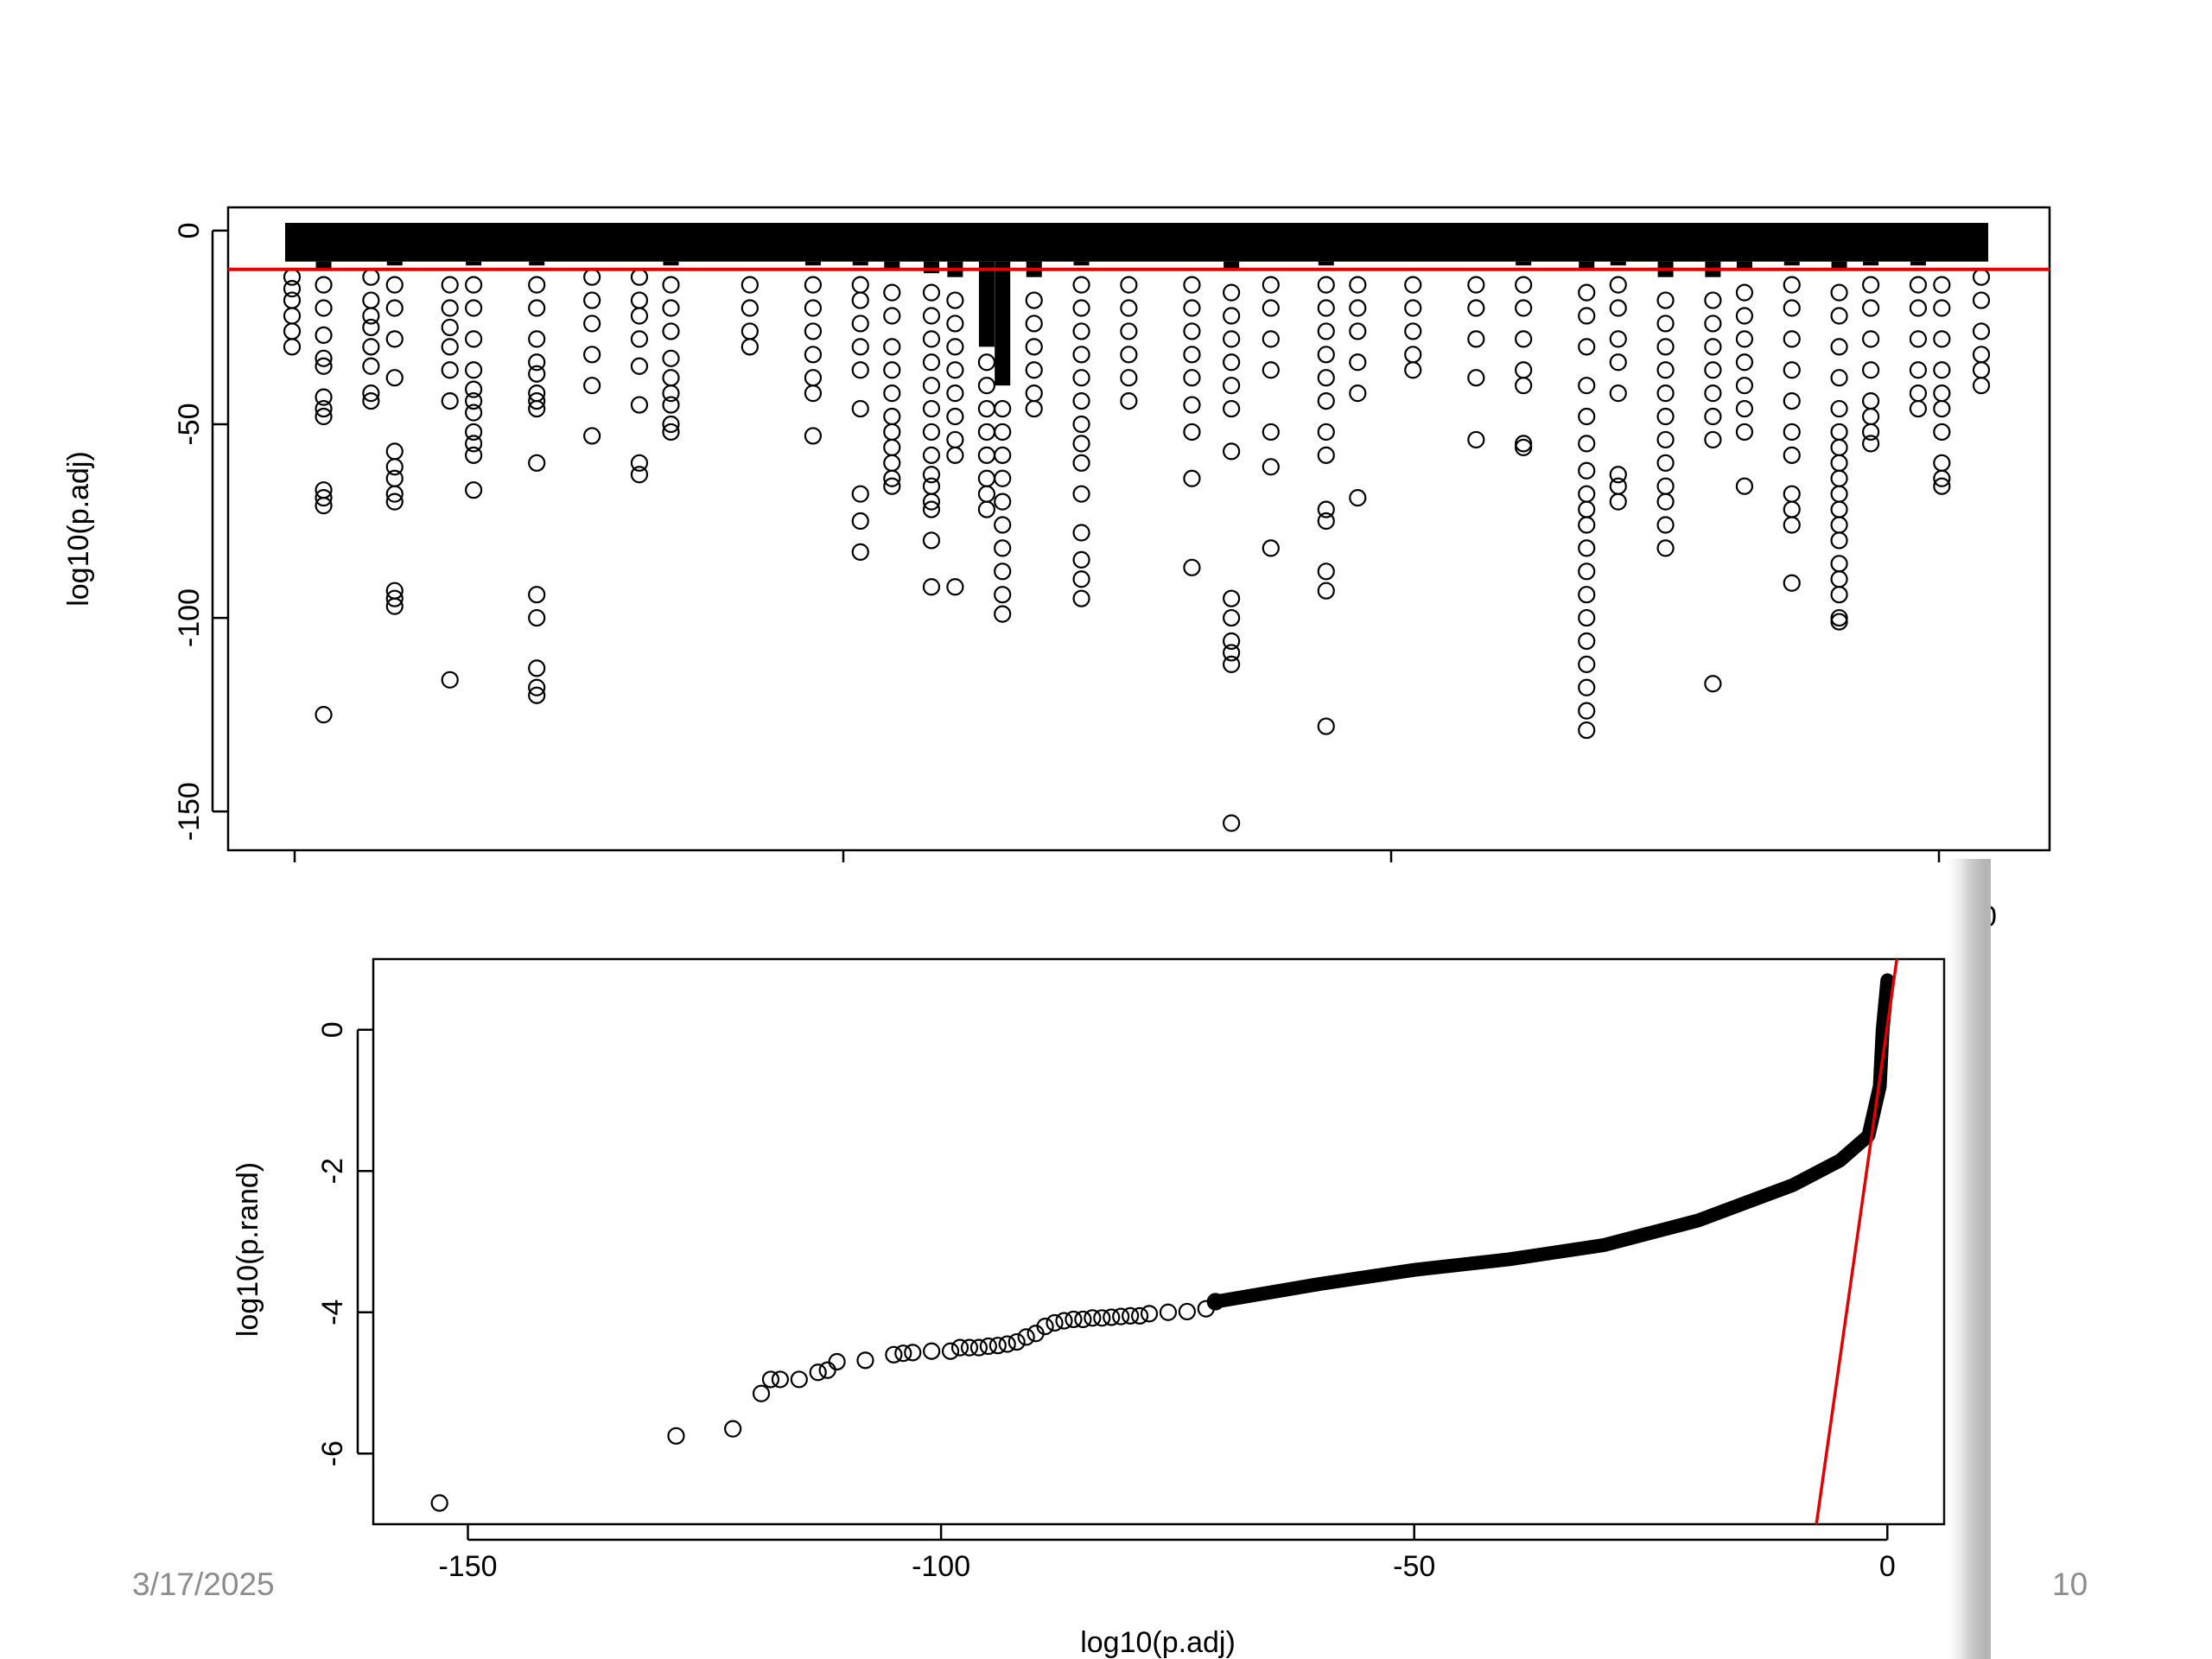 This screenshot has width=2212, height=1659. Describe the element at coordinates (332, 1453) in the screenshot. I see `bottom-y-tick-label: -6` at that location.